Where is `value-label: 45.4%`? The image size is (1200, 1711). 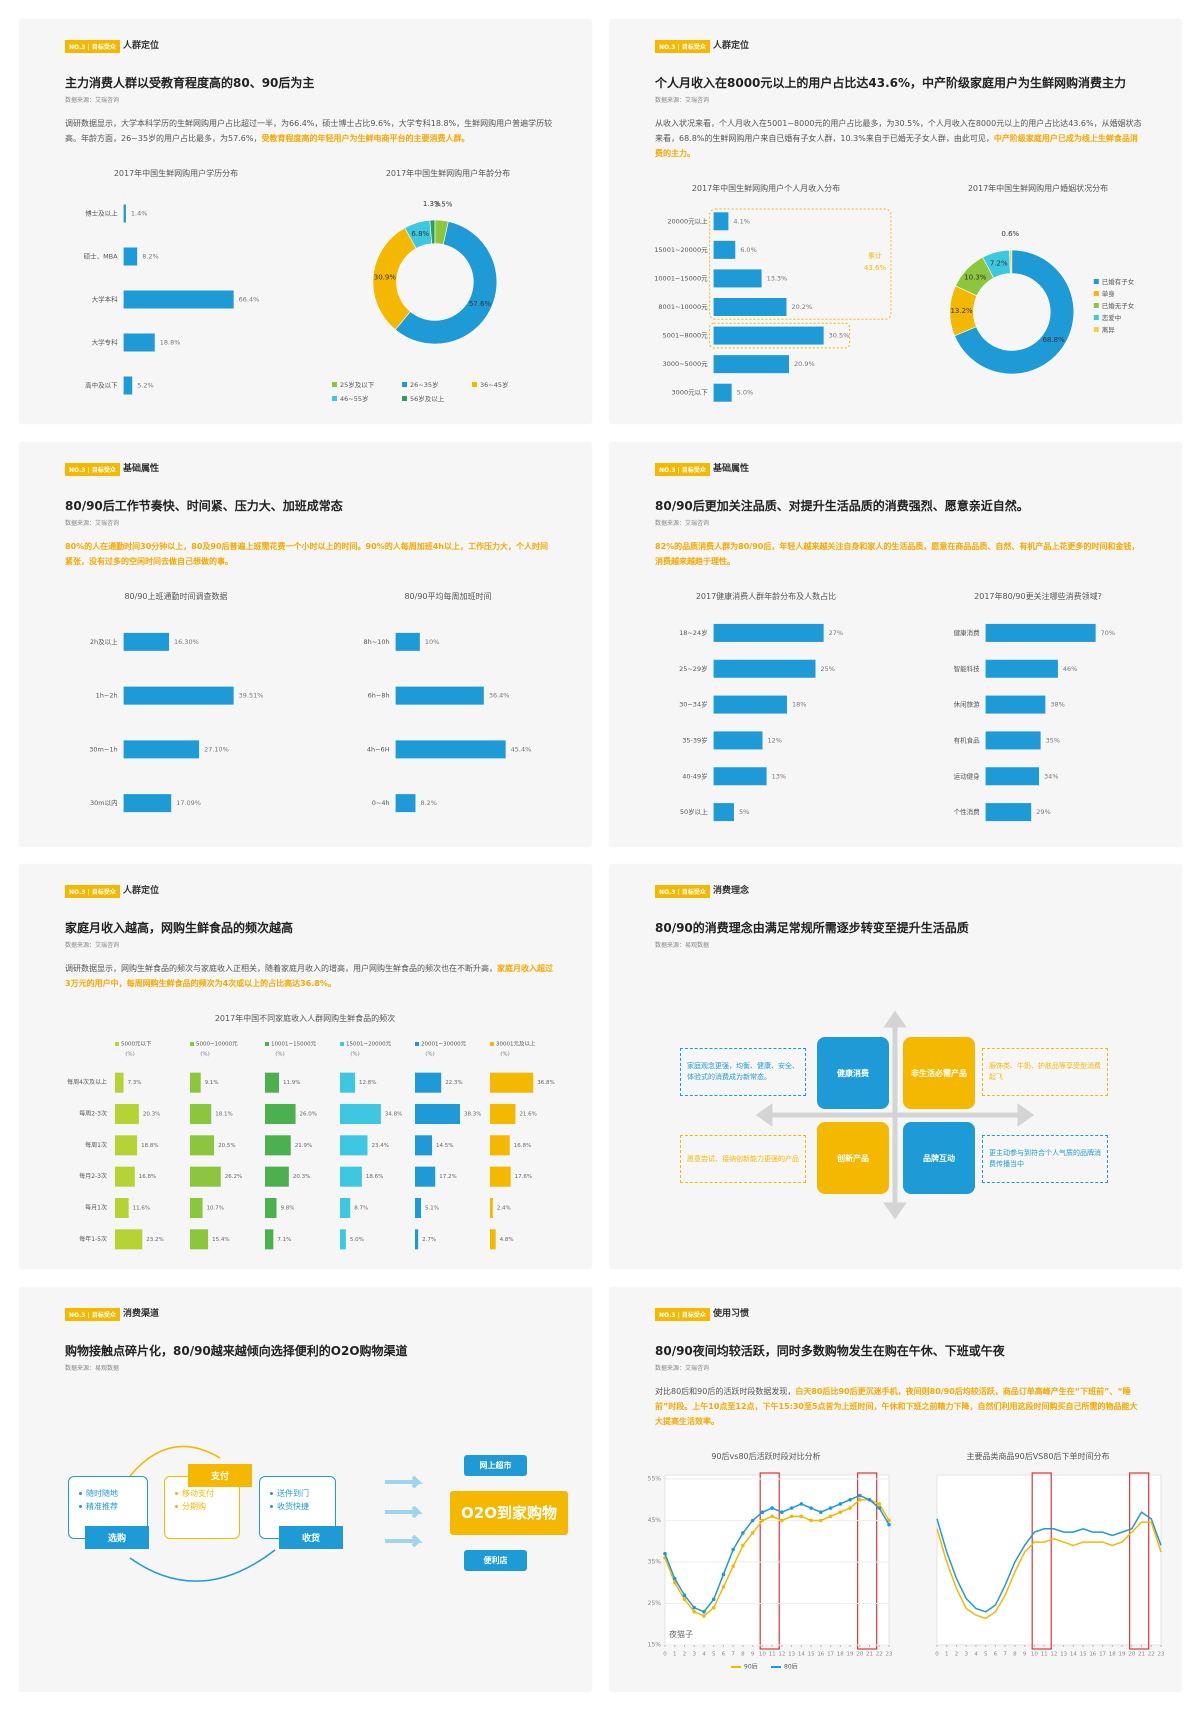 value-label: 45.4% is located at coordinates (521, 749).